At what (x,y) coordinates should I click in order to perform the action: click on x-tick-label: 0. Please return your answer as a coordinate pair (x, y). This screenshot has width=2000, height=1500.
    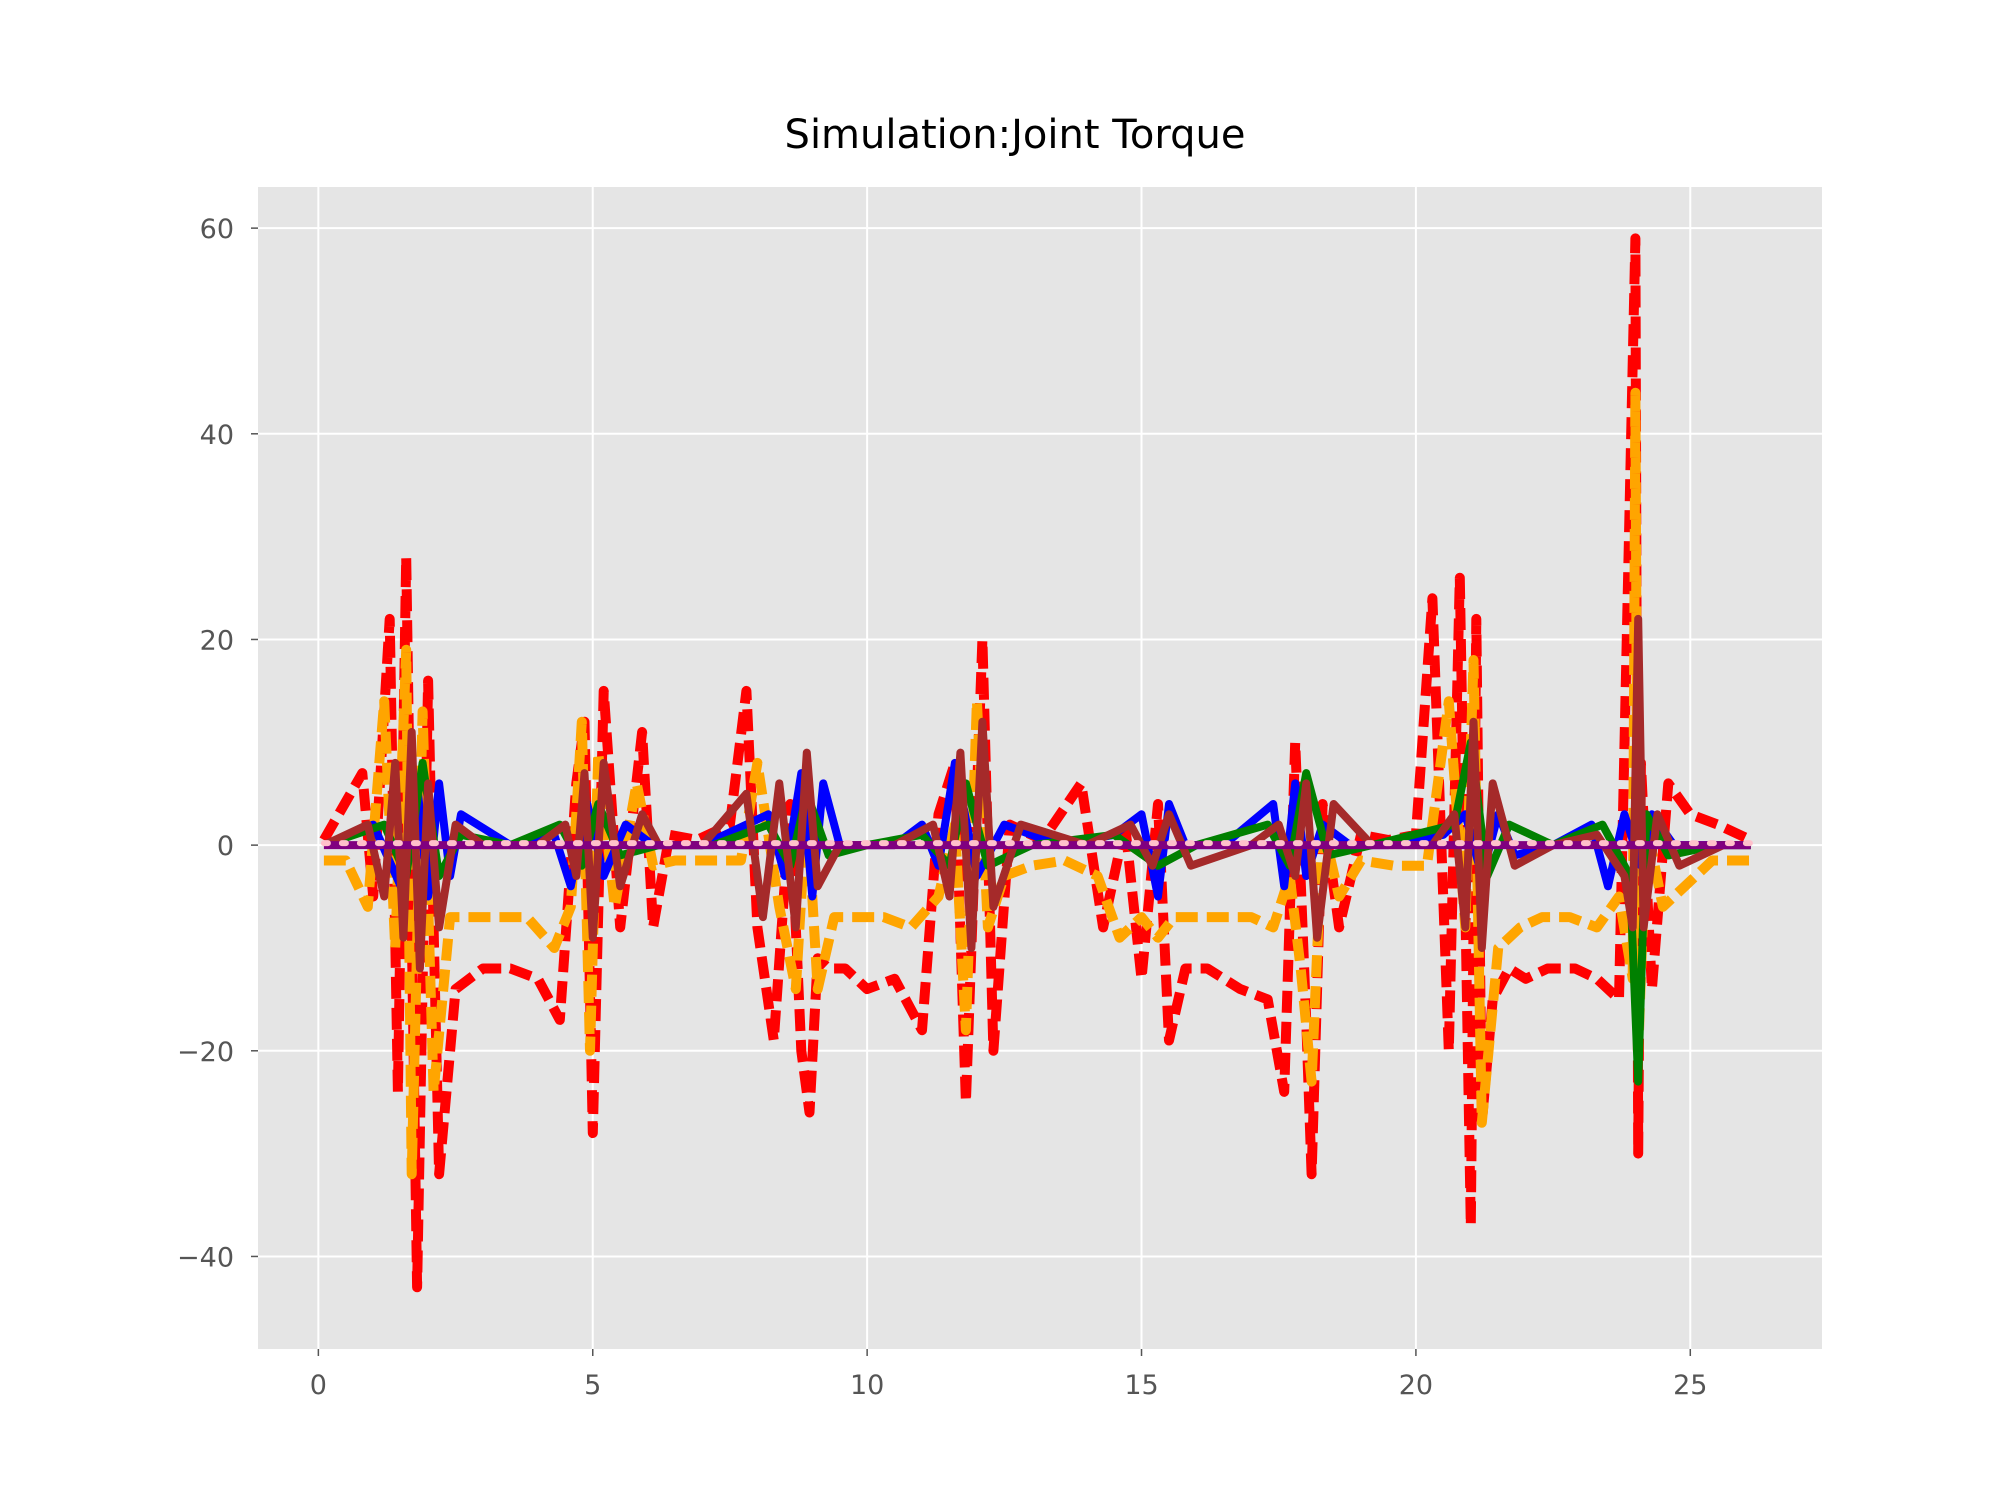
    Looking at the image, I should click on (318, 1385).